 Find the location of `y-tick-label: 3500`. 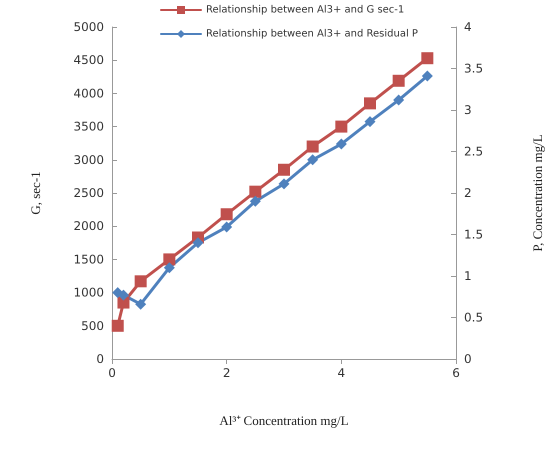

y-tick-label: 3500 is located at coordinates (88, 127).